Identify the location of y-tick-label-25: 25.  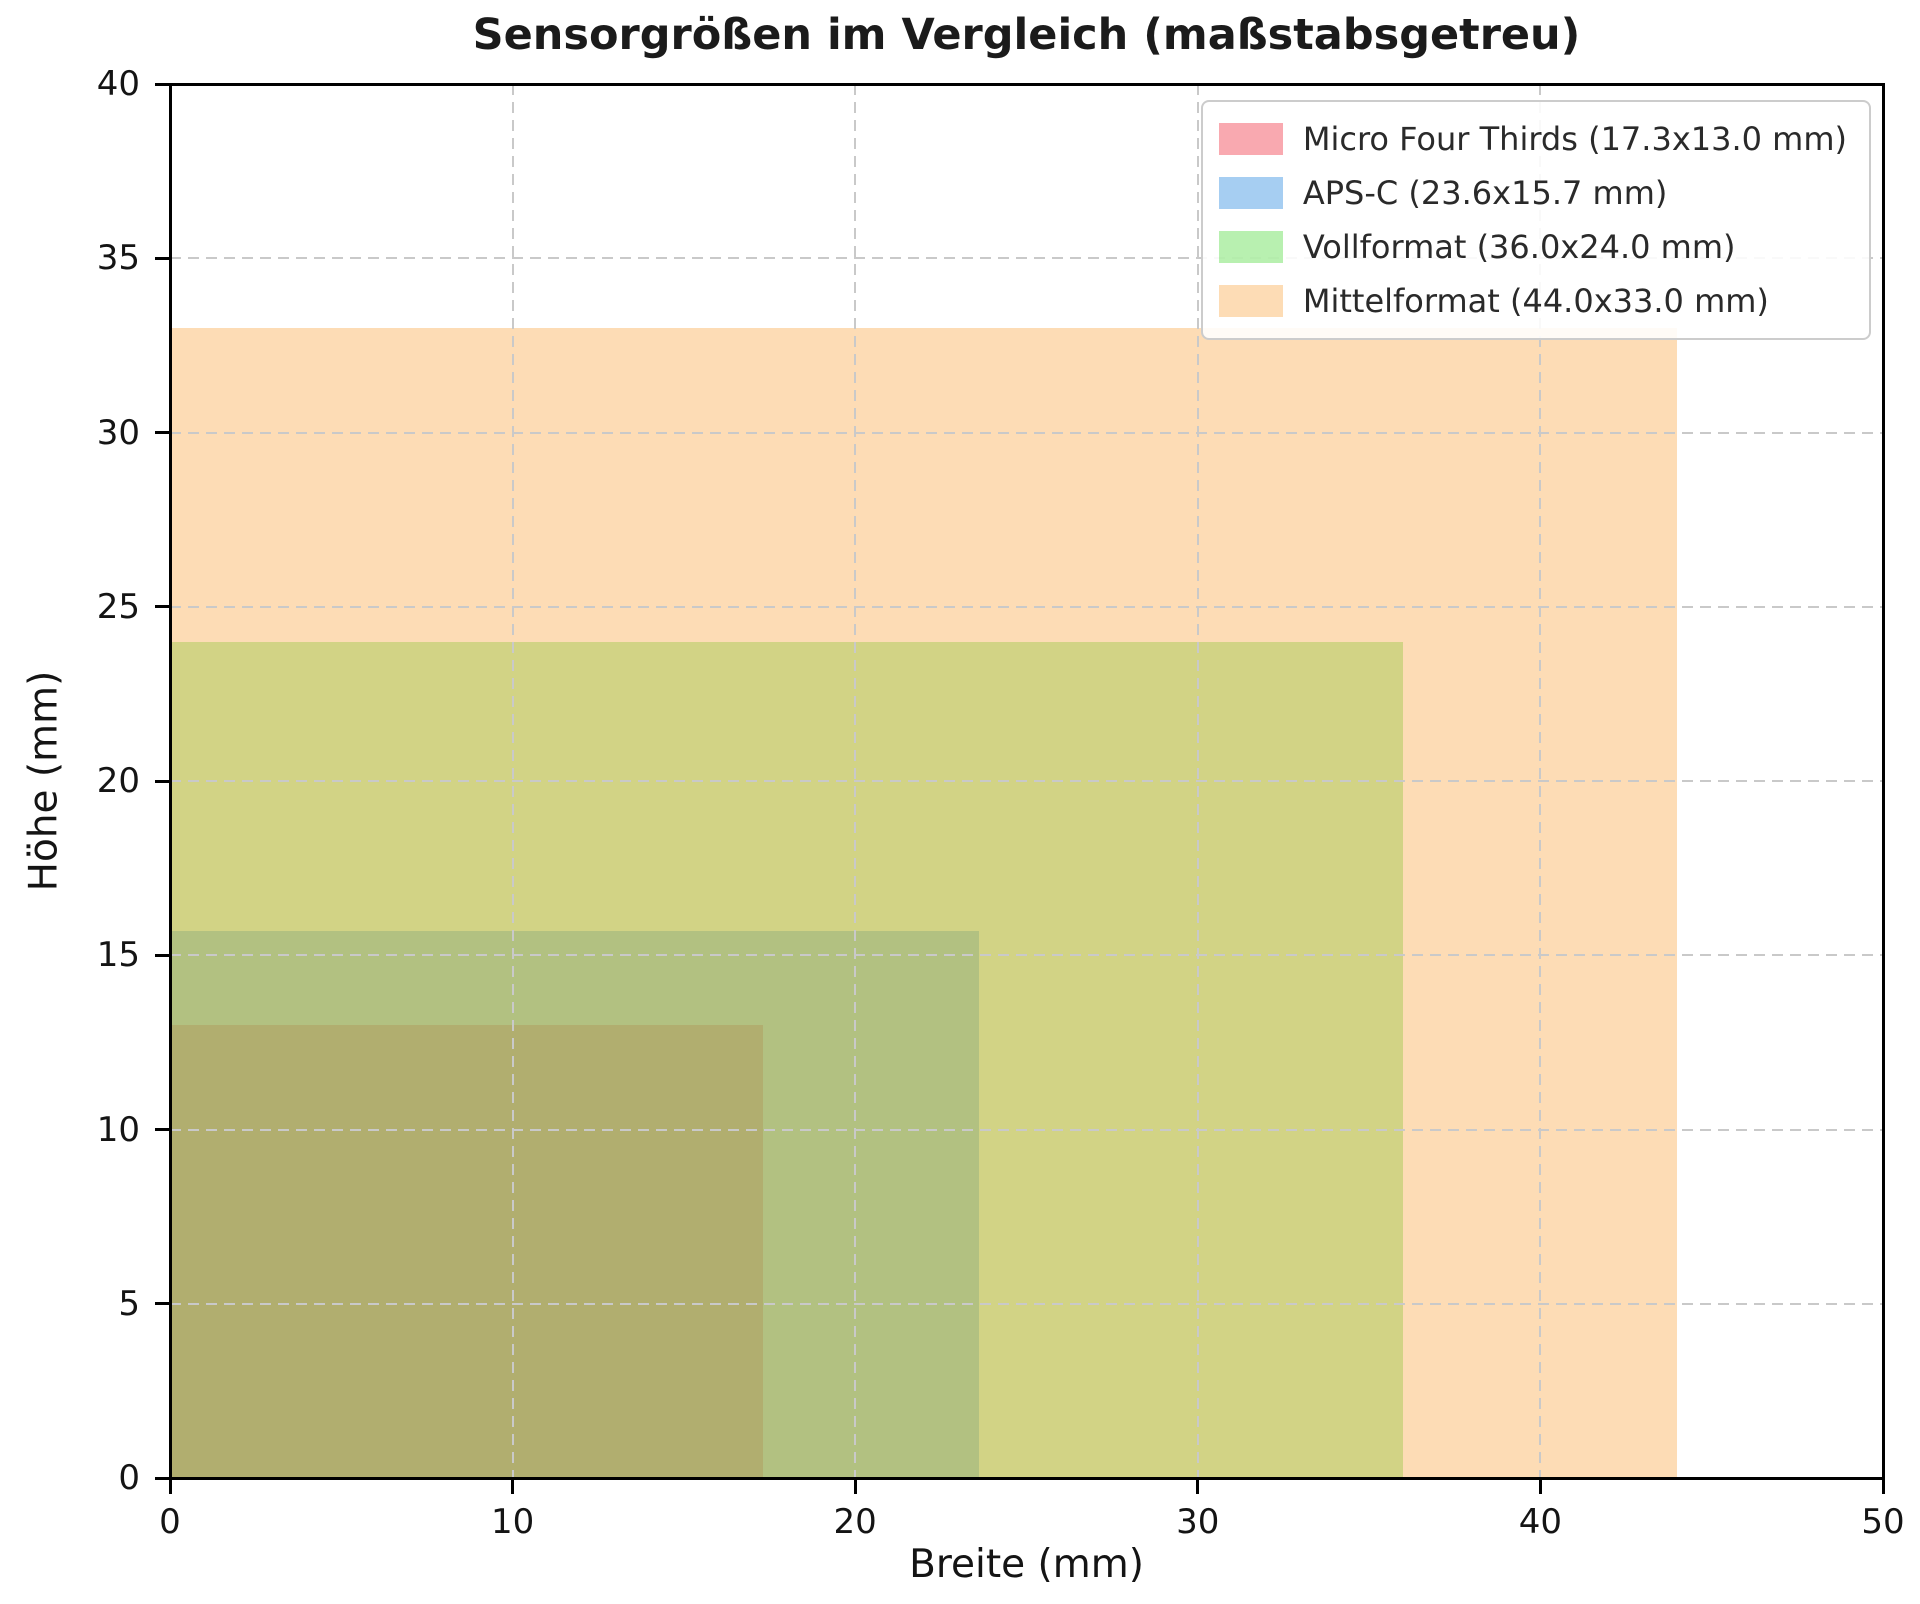
(118, 606).